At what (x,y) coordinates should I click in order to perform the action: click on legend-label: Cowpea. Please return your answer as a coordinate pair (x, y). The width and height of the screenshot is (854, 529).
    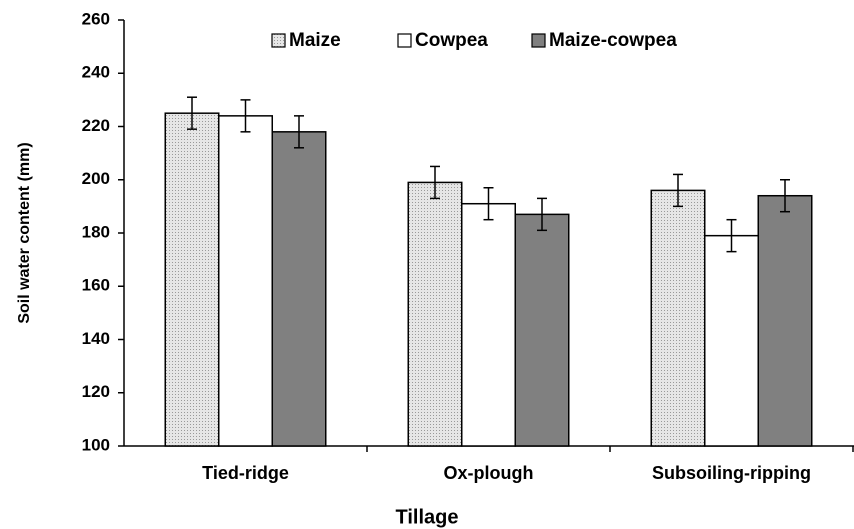
    Looking at the image, I should click on (451, 40).